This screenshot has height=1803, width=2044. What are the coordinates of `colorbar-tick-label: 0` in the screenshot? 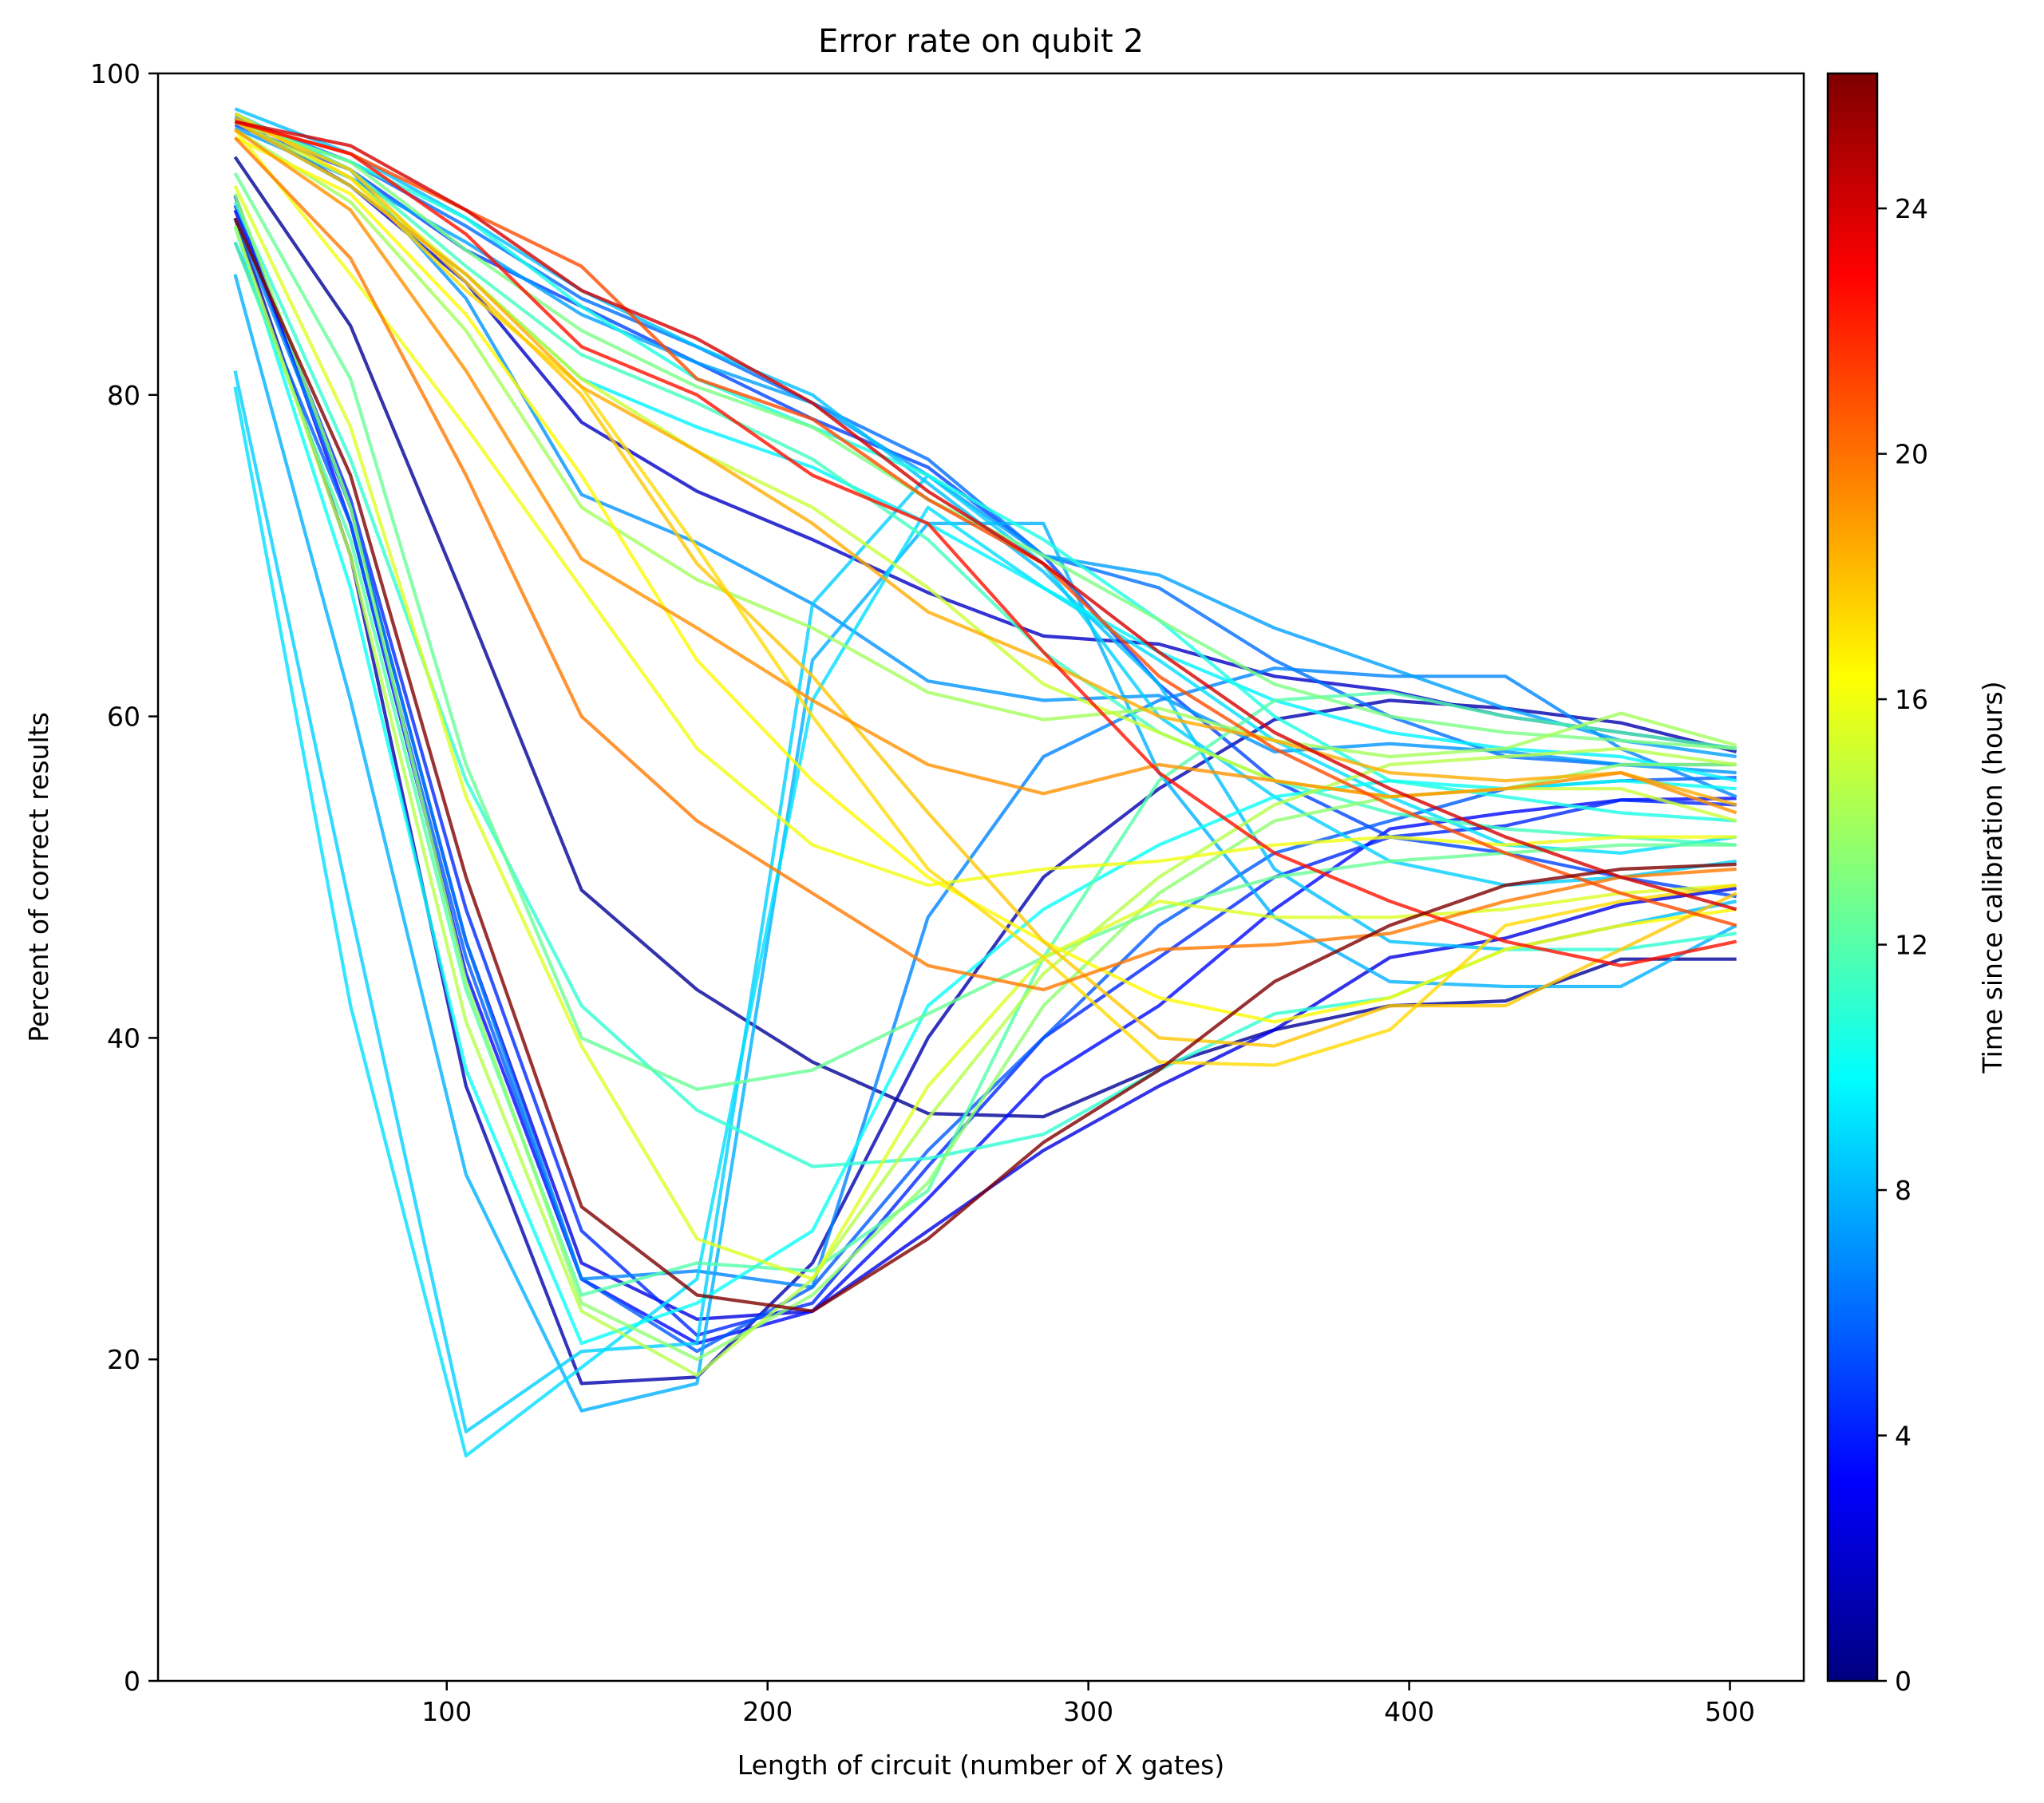 It's located at (1903, 1681).